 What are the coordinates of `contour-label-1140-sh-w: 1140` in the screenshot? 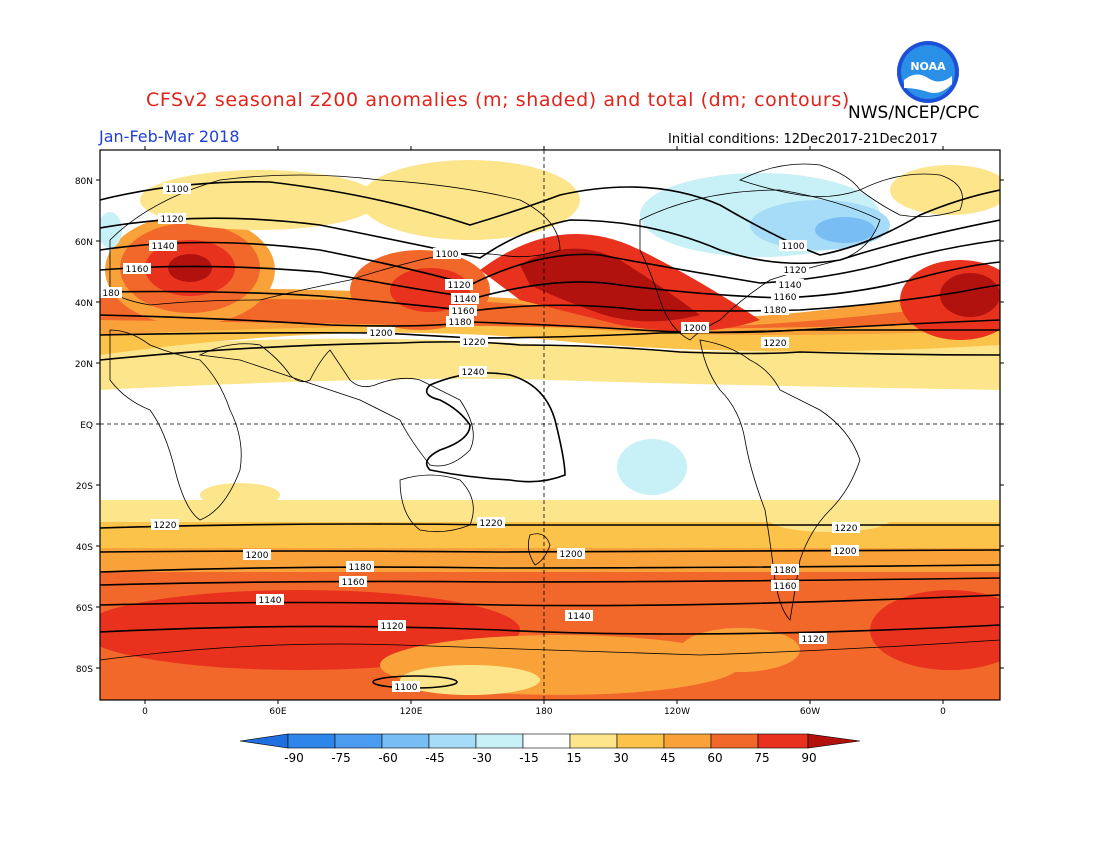 It's located at (270, 600).